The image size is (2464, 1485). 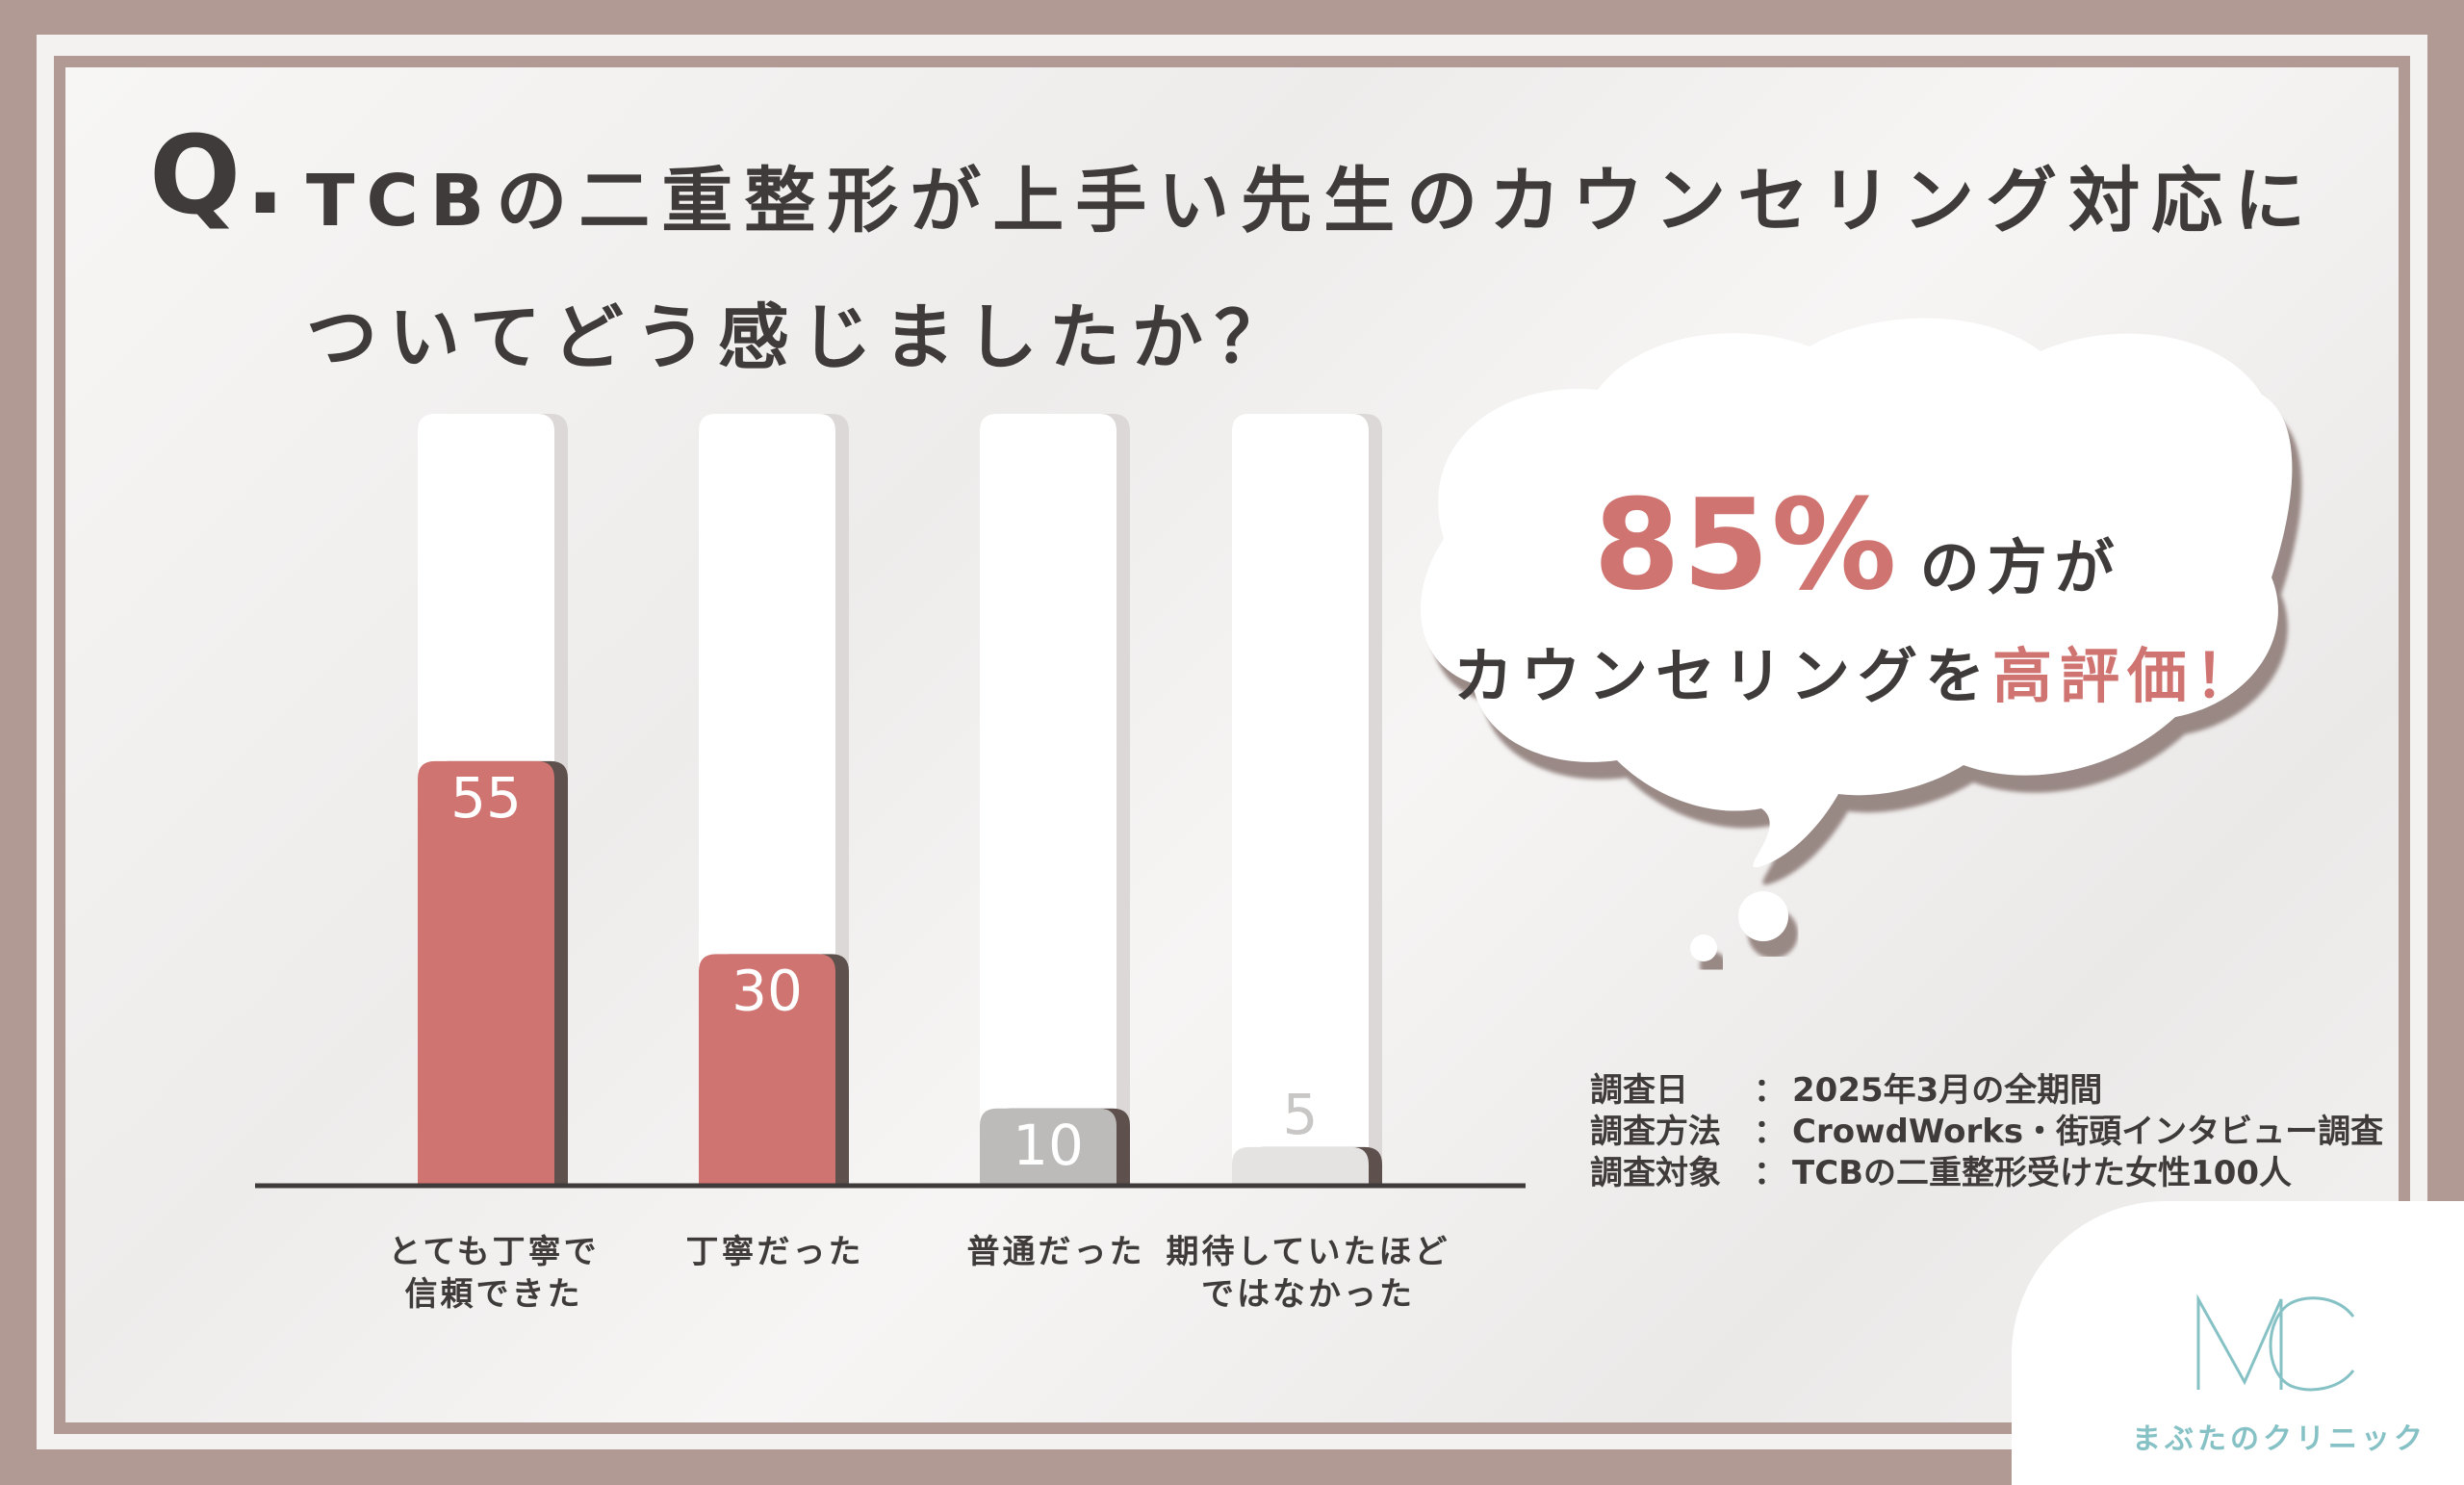 I want to click on category-label: ではなかった, so click(x=1308, y=1294).